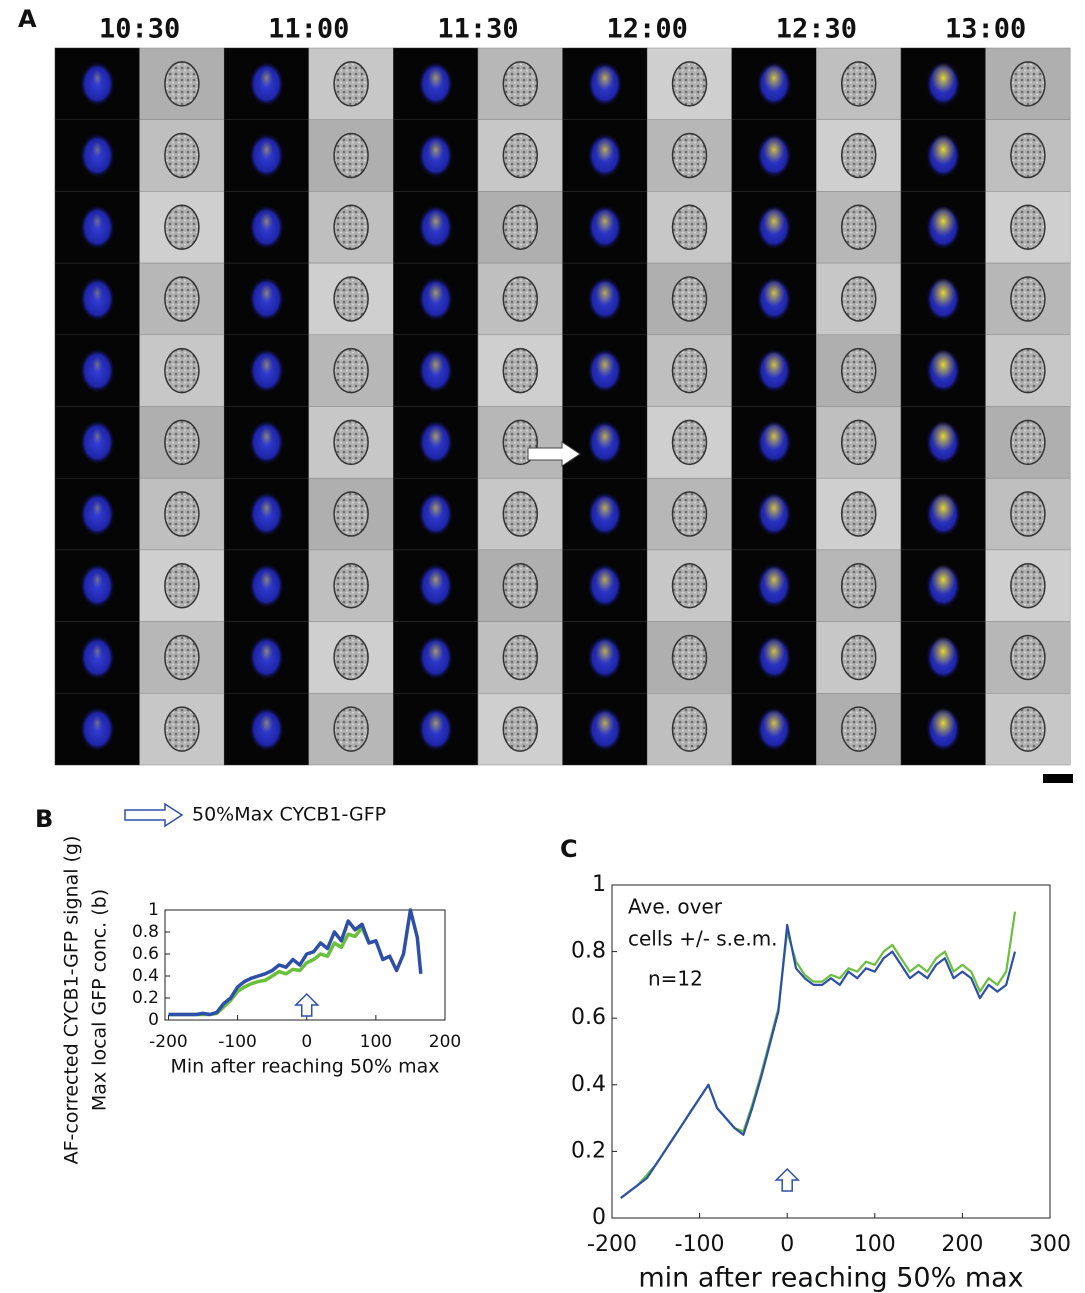  Describe the element at coordinates (27, 19) in the screenshot. I see `panel-label: A` at that location.